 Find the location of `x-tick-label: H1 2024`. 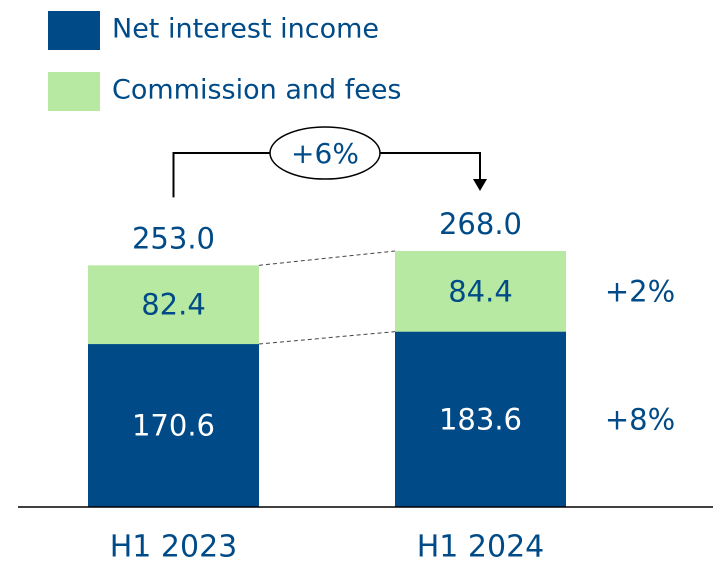

x-tick-label: H1 2024 is located at coordinates (481, 547).